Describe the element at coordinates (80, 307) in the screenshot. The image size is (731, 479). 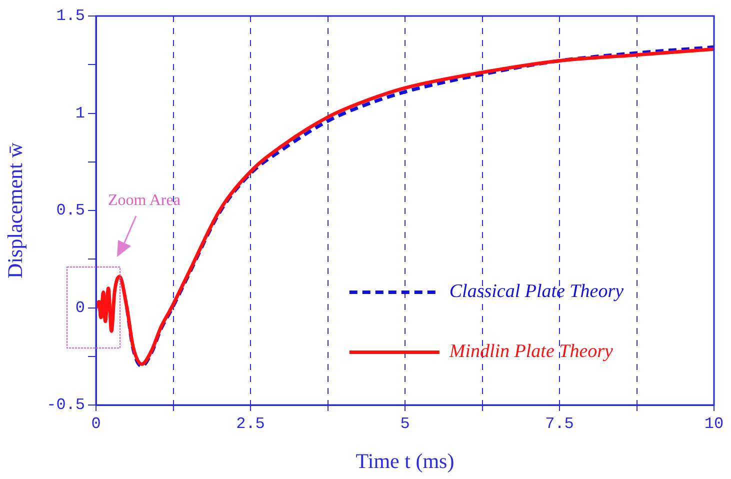
I see `y-tick-label: 0` at that location.